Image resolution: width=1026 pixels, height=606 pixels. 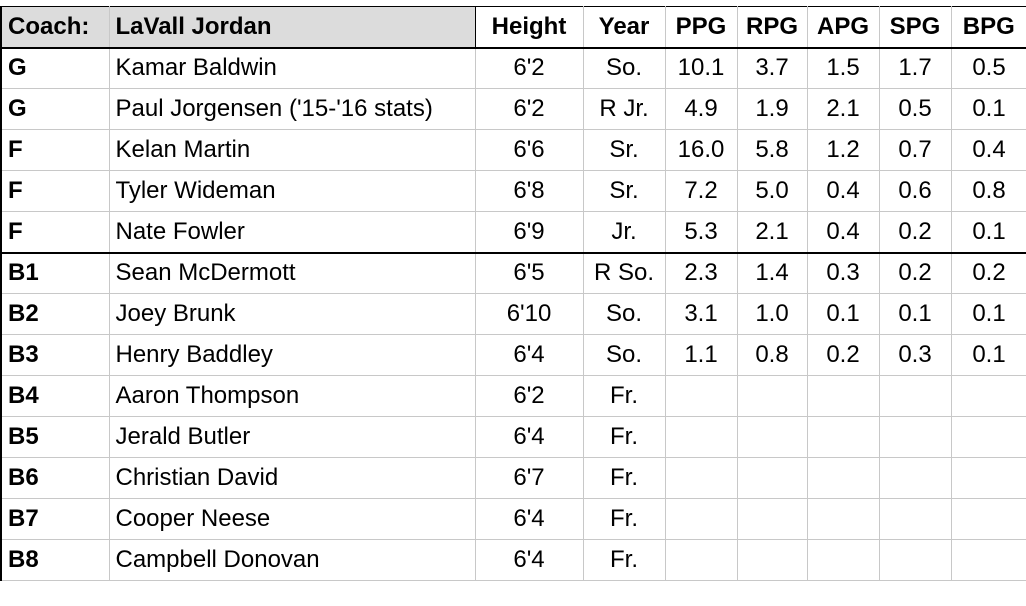 What do you see at coordinates (55, 478) in the screenshot?
I see `position-cell: B6` at bounding box center [55, 478].